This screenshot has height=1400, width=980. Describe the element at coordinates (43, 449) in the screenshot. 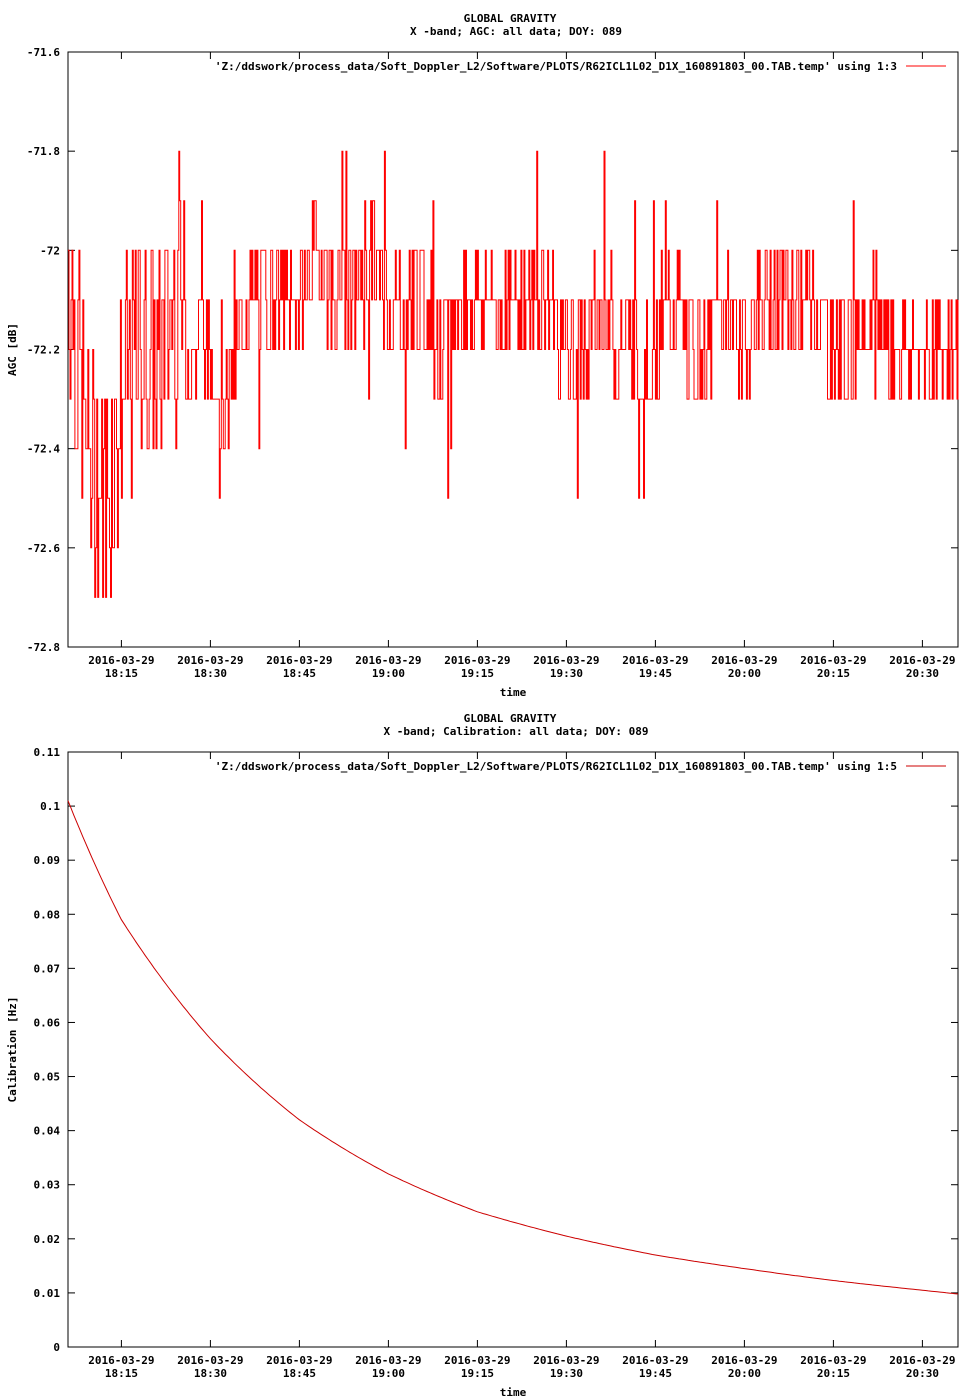

I see `y-tick-label: -72.4` at that location.